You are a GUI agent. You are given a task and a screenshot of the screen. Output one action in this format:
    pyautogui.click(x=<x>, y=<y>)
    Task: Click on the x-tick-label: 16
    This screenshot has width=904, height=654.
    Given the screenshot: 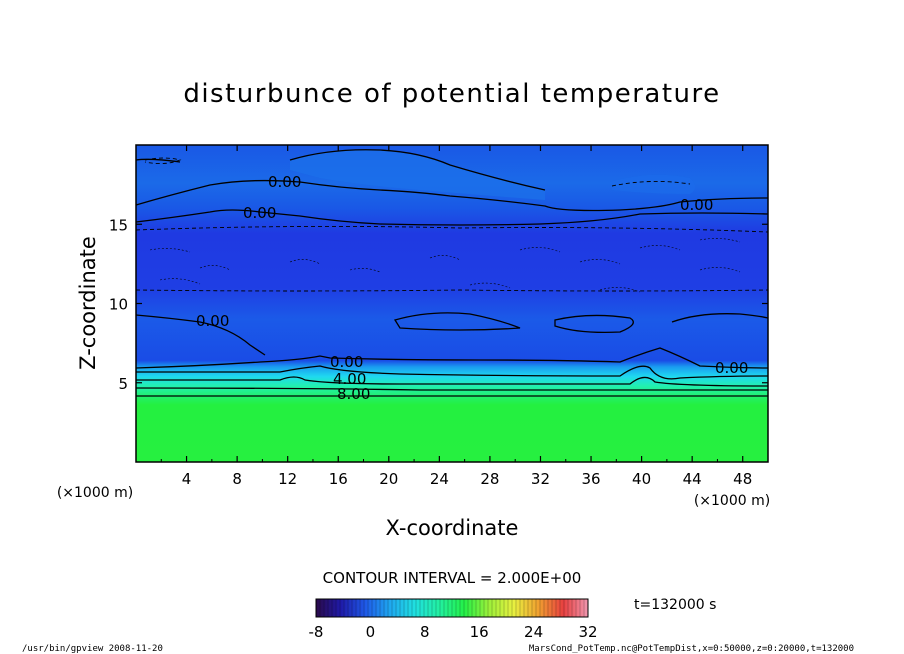 What is the action you would take?
    pyautogui.click(x=338, y=479)
    